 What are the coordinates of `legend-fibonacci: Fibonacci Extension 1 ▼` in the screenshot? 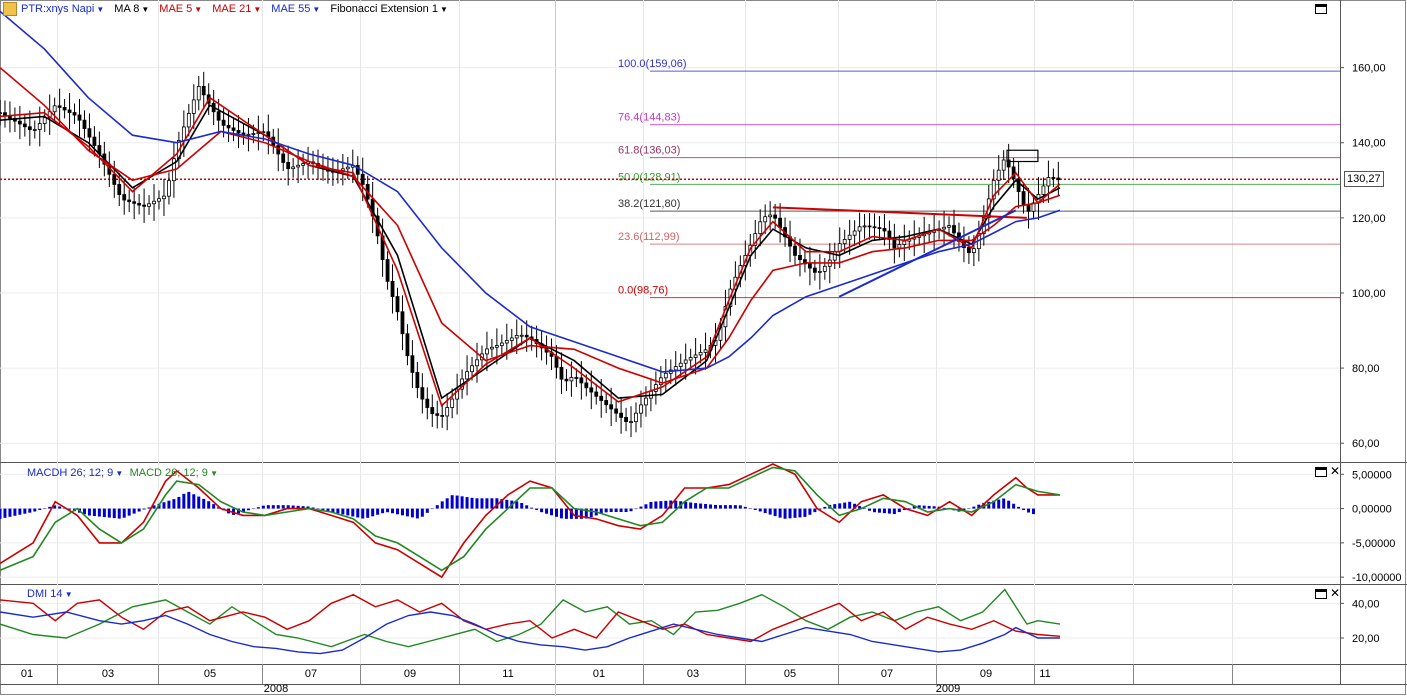 It's located at (389, 9).